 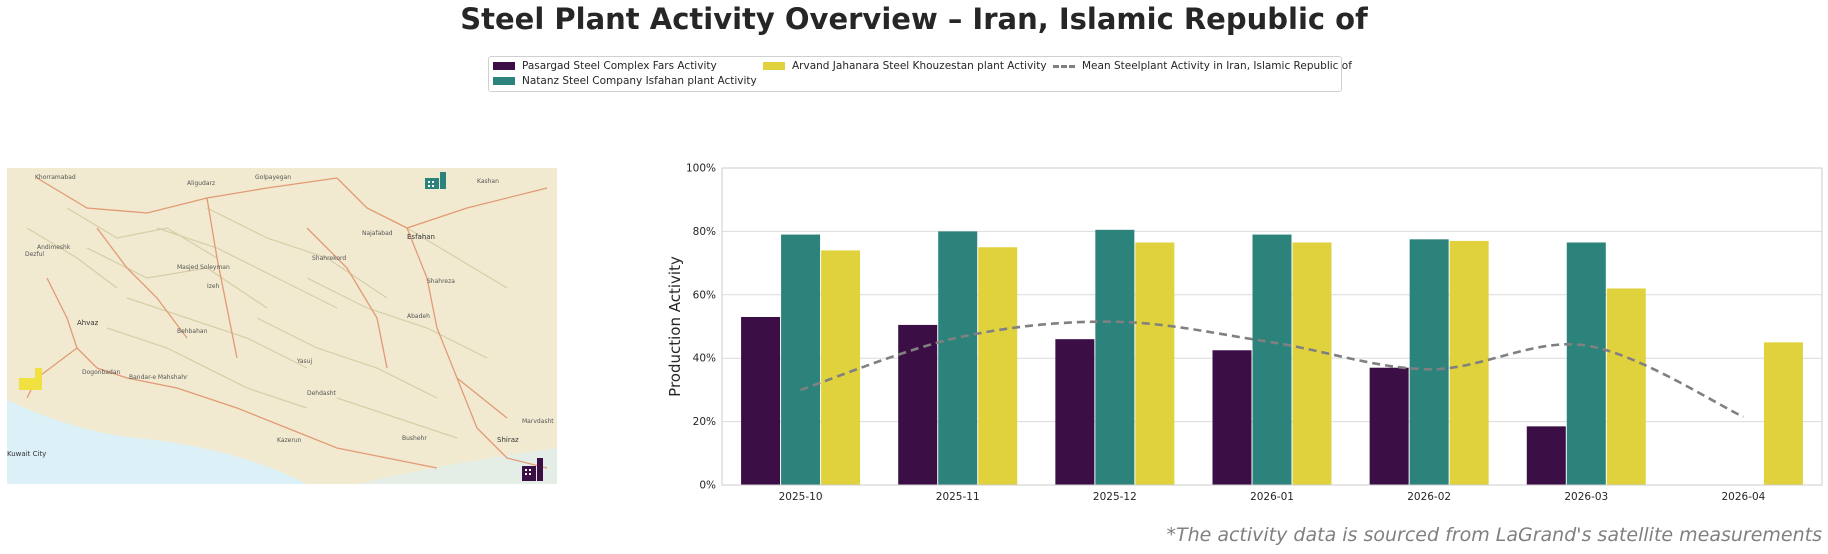 I want to click on mean-activity-line, so click(x=1272, y=369).